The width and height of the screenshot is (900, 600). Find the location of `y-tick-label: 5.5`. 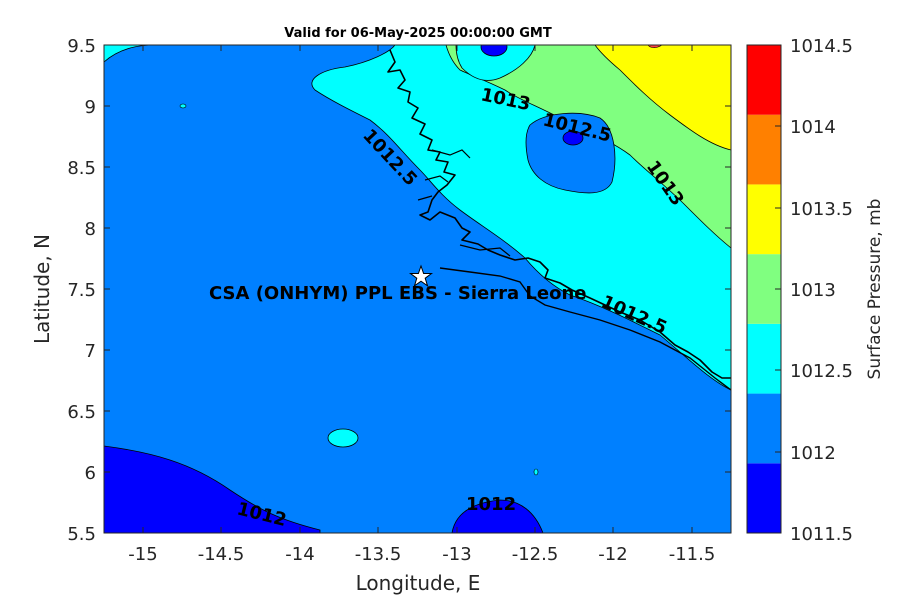

y-tick-label: 5.5 is located at coordinates (81, 534).